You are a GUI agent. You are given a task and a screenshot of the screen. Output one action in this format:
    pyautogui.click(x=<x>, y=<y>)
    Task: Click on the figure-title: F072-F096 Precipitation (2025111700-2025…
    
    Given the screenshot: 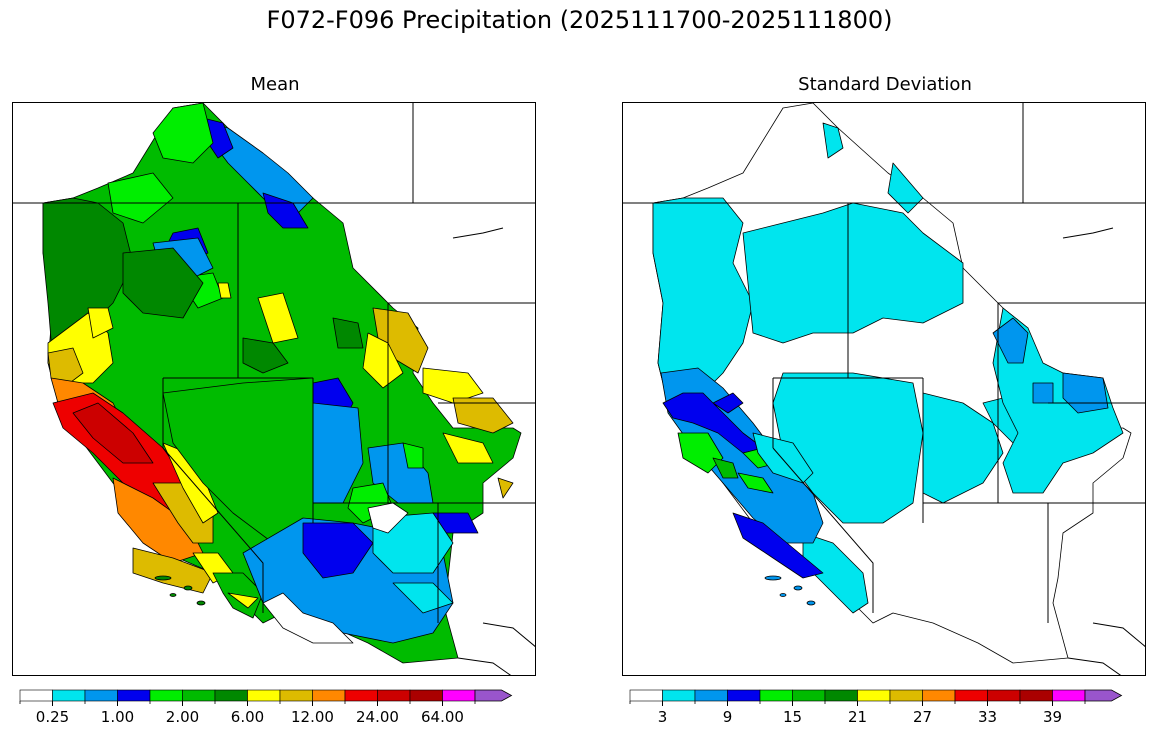 What is the action you would take?
    pyautogui.click(x=579, y=20)
    